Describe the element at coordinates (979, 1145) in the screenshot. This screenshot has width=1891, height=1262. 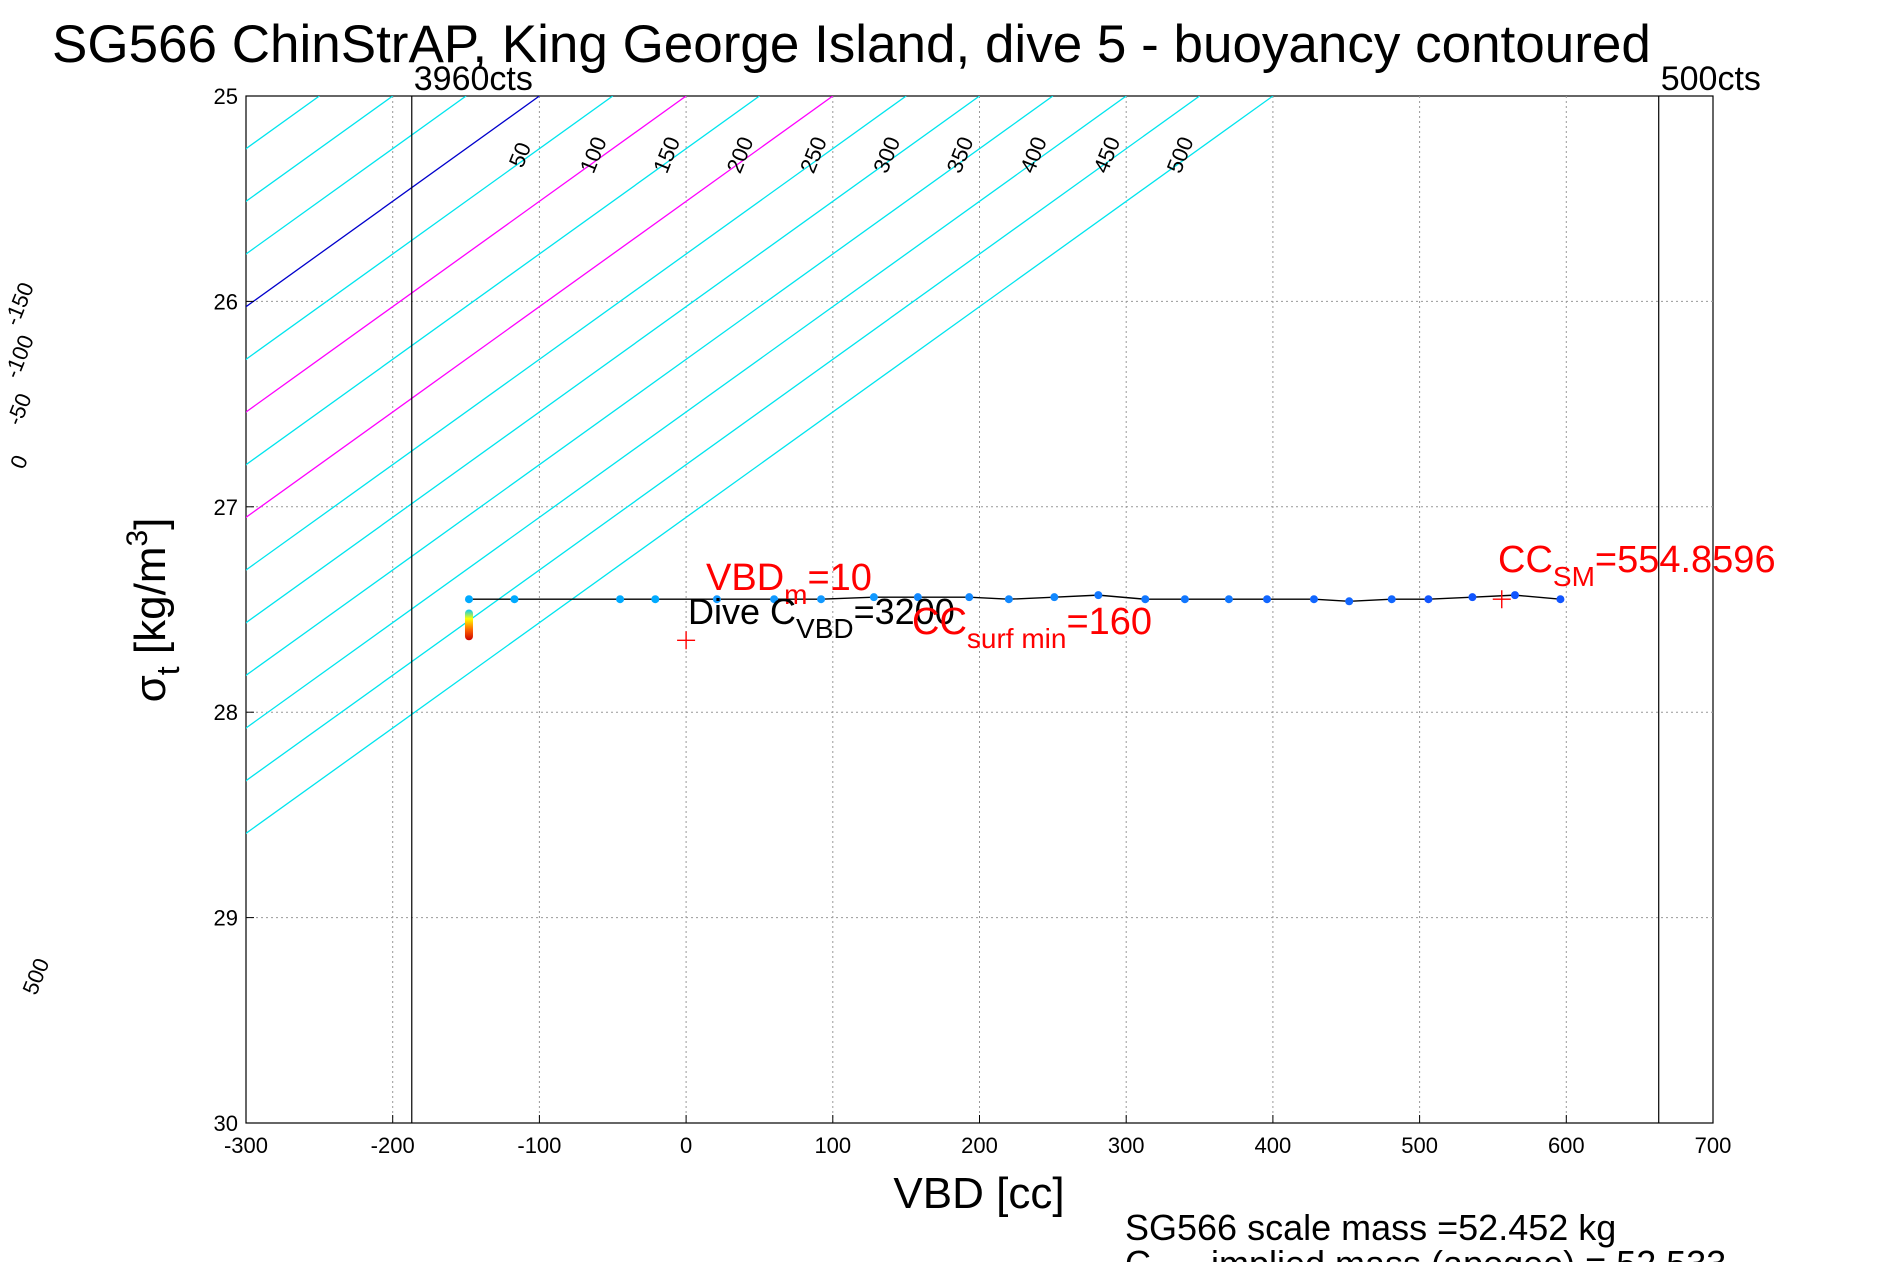
I see `x-tick-label: 200` at that location.